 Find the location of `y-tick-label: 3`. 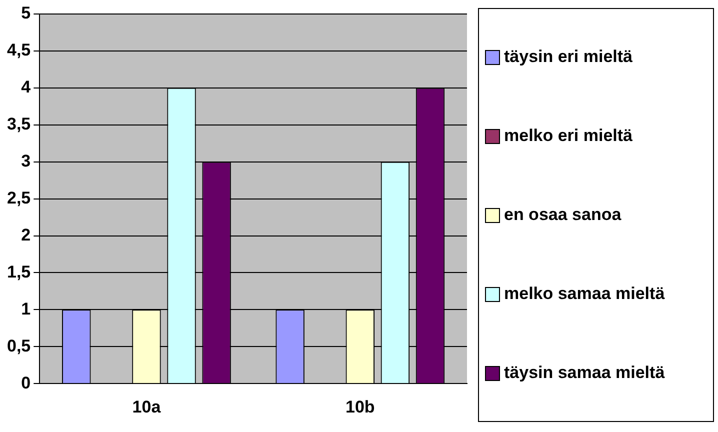

y-tick-label: 3 is located at coordinates (26, 161).